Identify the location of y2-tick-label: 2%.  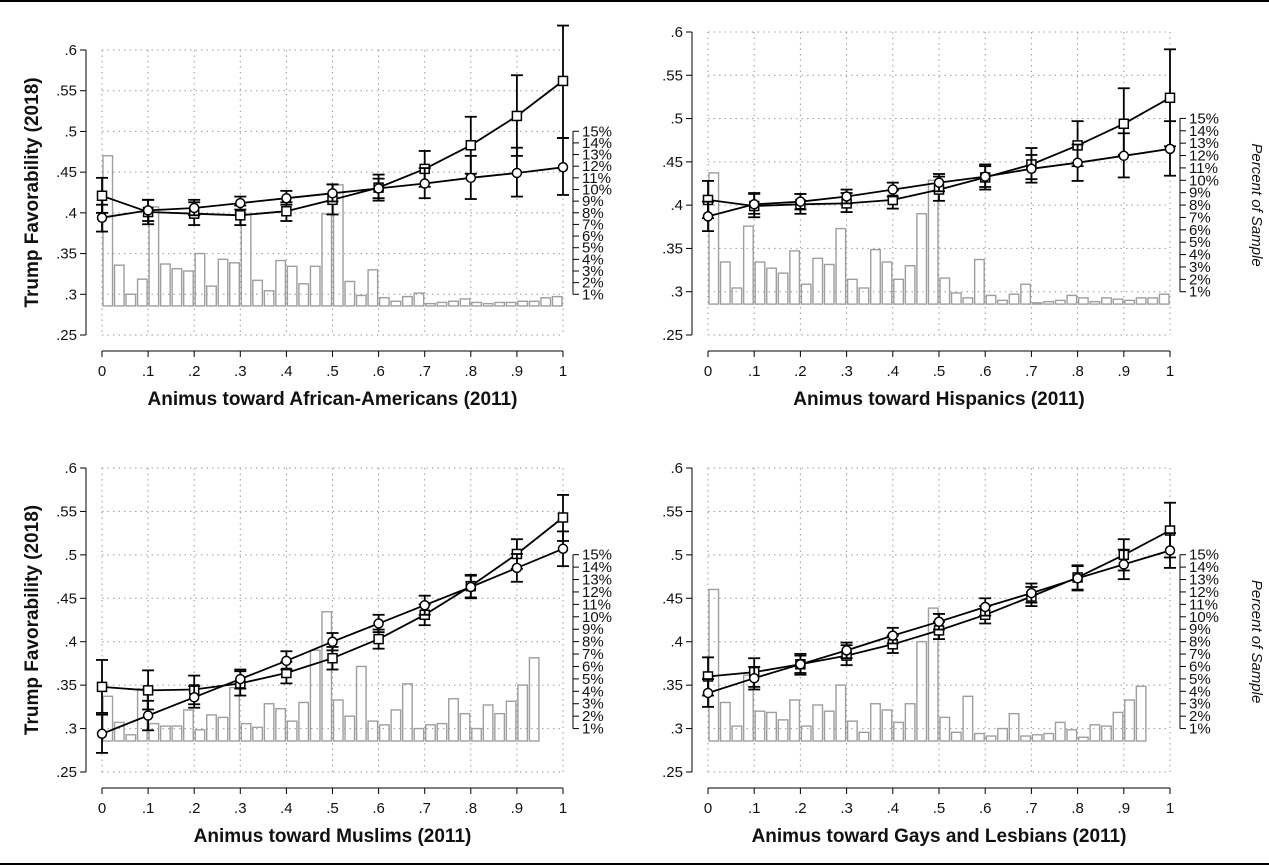
(593, 283).